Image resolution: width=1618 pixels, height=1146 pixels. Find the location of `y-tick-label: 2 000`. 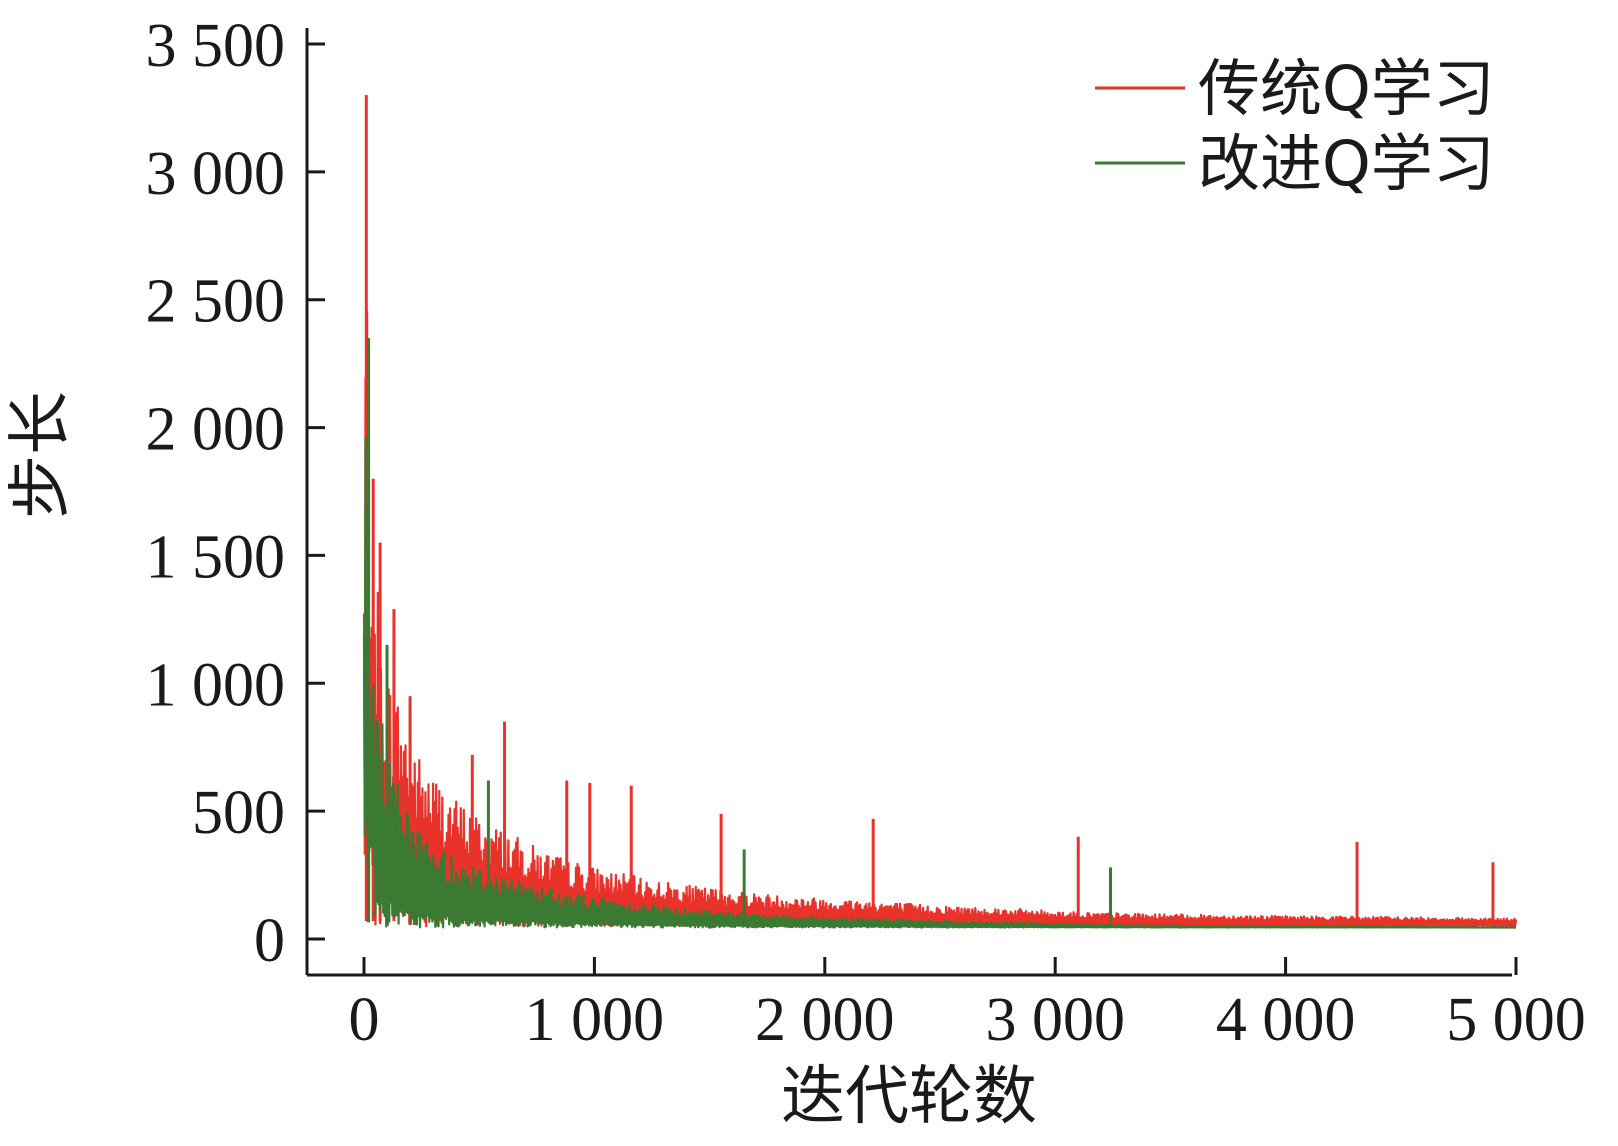

y-tick-label: 2 000 is located at coordinates (216, 430).